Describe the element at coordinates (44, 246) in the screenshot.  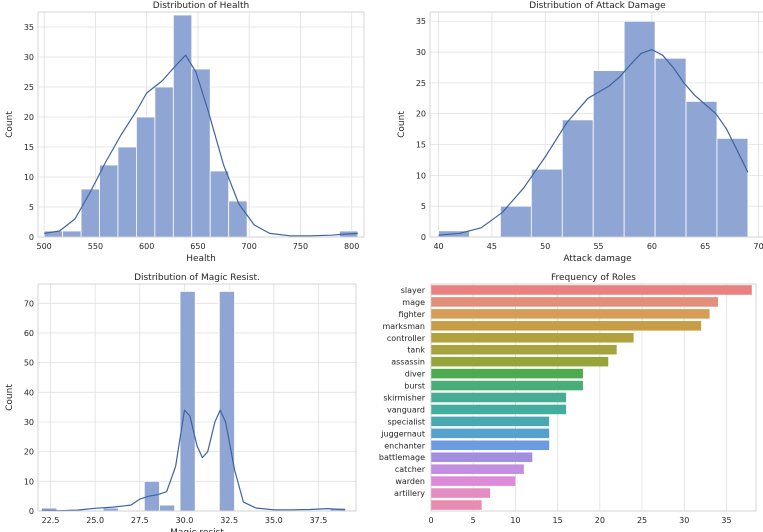
I see `x-tick-label: 500` at that location.